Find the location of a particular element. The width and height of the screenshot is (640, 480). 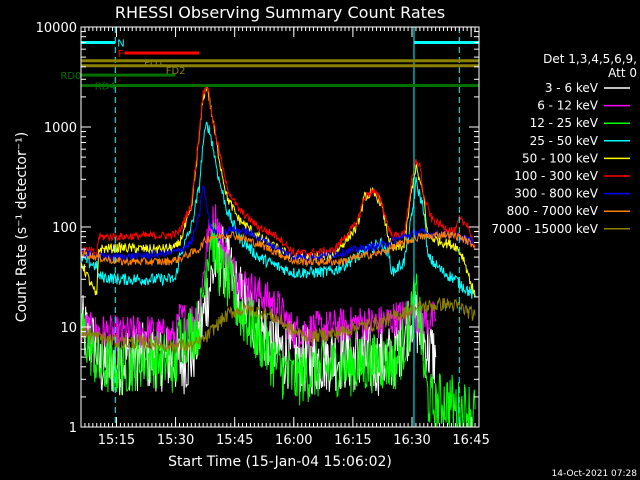

x-tick-label: 15:45 is located at coordinates (234, 440).